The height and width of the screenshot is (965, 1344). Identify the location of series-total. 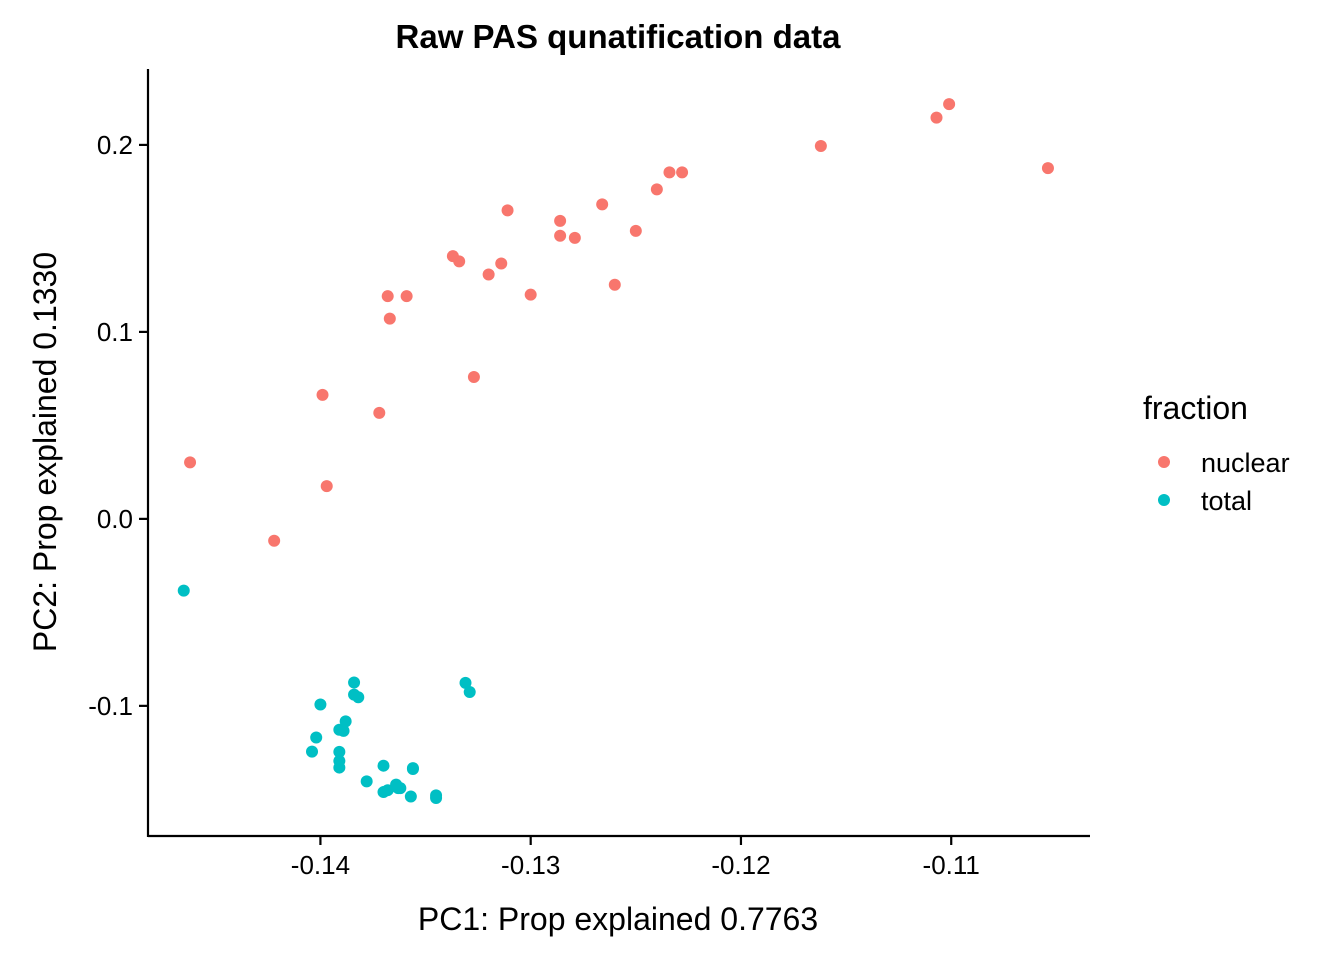
(326, 694).